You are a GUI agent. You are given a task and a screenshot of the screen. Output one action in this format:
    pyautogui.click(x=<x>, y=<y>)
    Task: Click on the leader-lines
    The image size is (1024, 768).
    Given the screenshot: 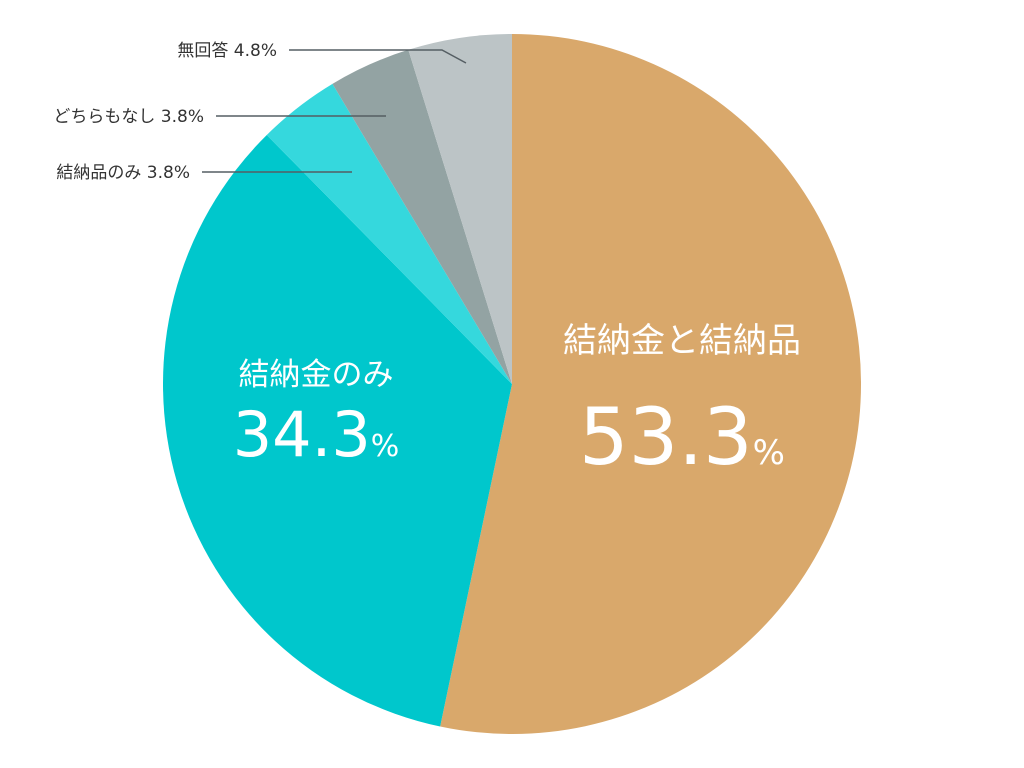 What is the action you would take?
    pyautogui.click(x=334, y=111)
    